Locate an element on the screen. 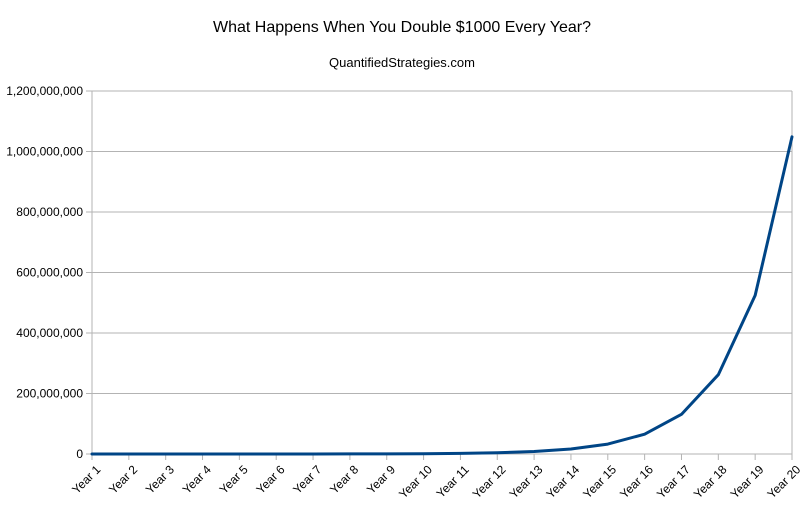 This screenshot has height=513, width=800. y-tick-label: 1,200,000,000 is located at coordinates (44, 91).